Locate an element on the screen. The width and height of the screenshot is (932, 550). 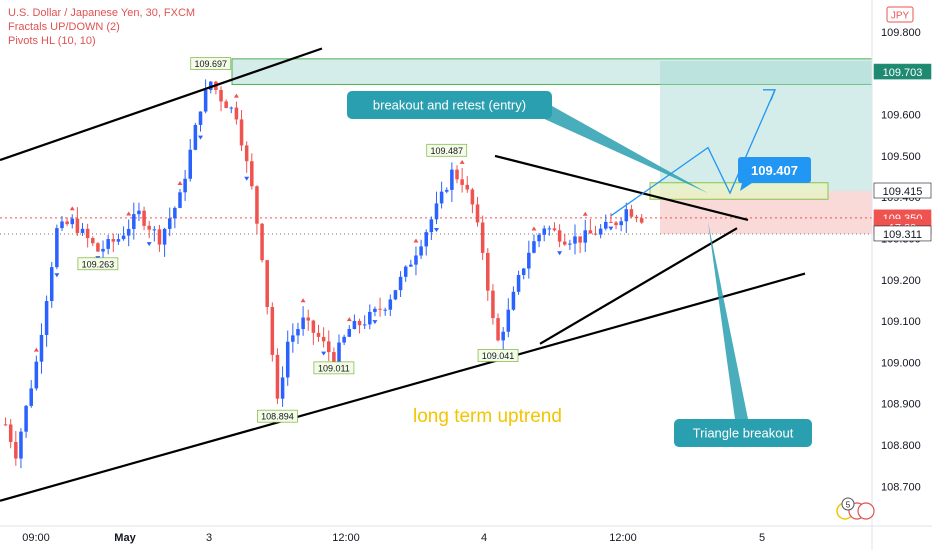
fractals-indicator-label: Fractals UP/DOWN (2) is located at coordinates (64, 27).